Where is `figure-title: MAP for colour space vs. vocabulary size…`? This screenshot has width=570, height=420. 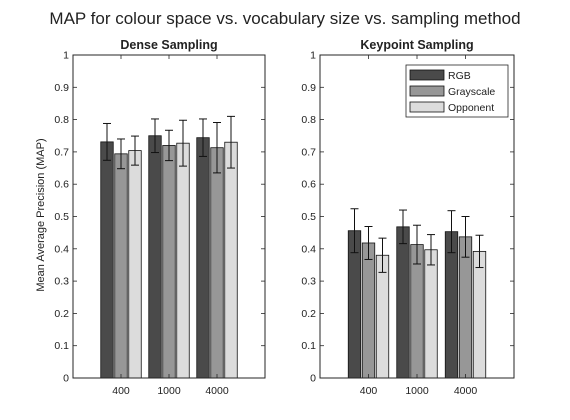 figure-title: MAP for colour space vs. vocabulary size… is located at coordinates (284, 18).